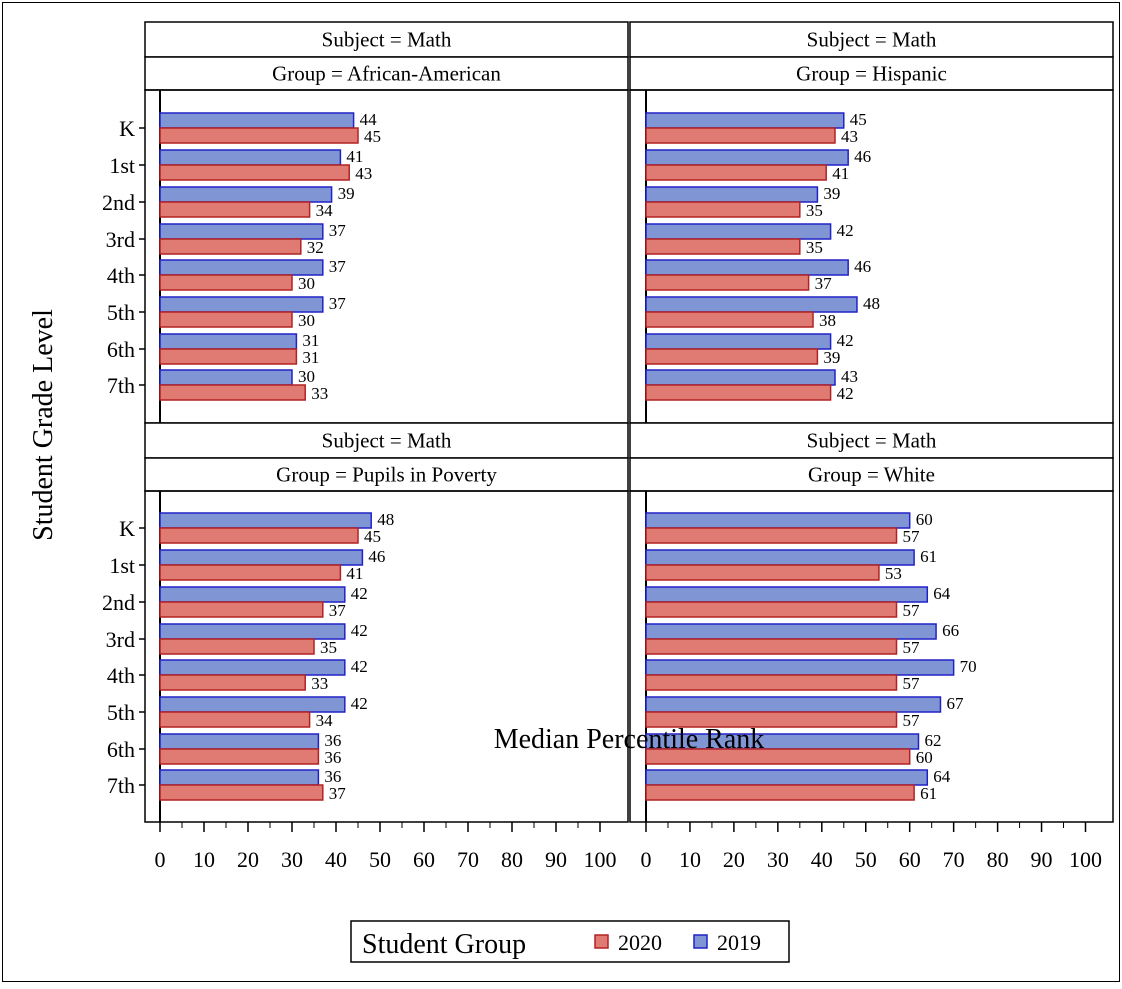 The width and height of the screenshot is (1122, 989). What do you see at coordinates (354, 573) in the screenshot?
I see `data-label-2020: 41` at bounding box center [354, 573].